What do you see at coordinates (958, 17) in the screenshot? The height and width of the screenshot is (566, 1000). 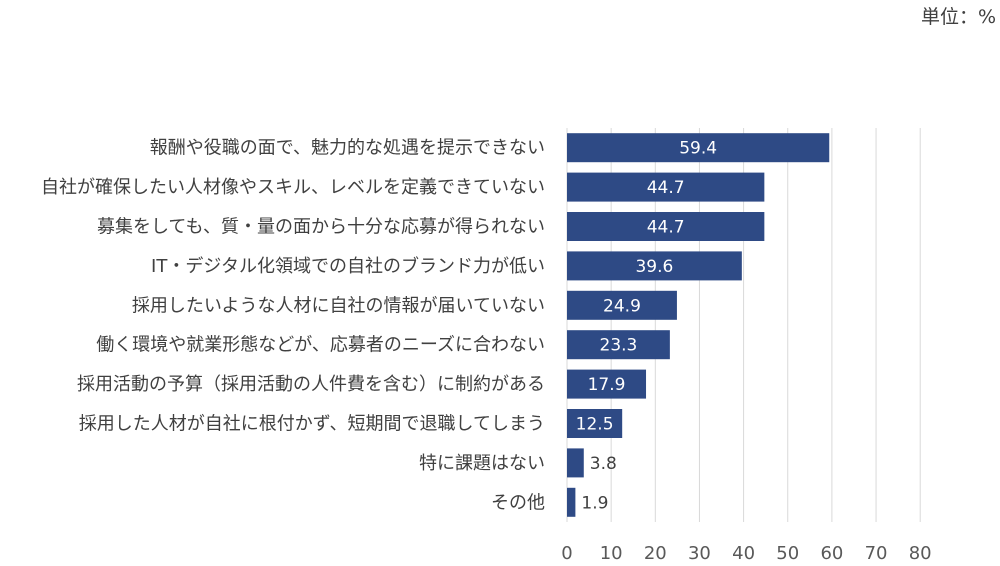 I see `unit-label: 単位：%` at bounding box center [958, 17].